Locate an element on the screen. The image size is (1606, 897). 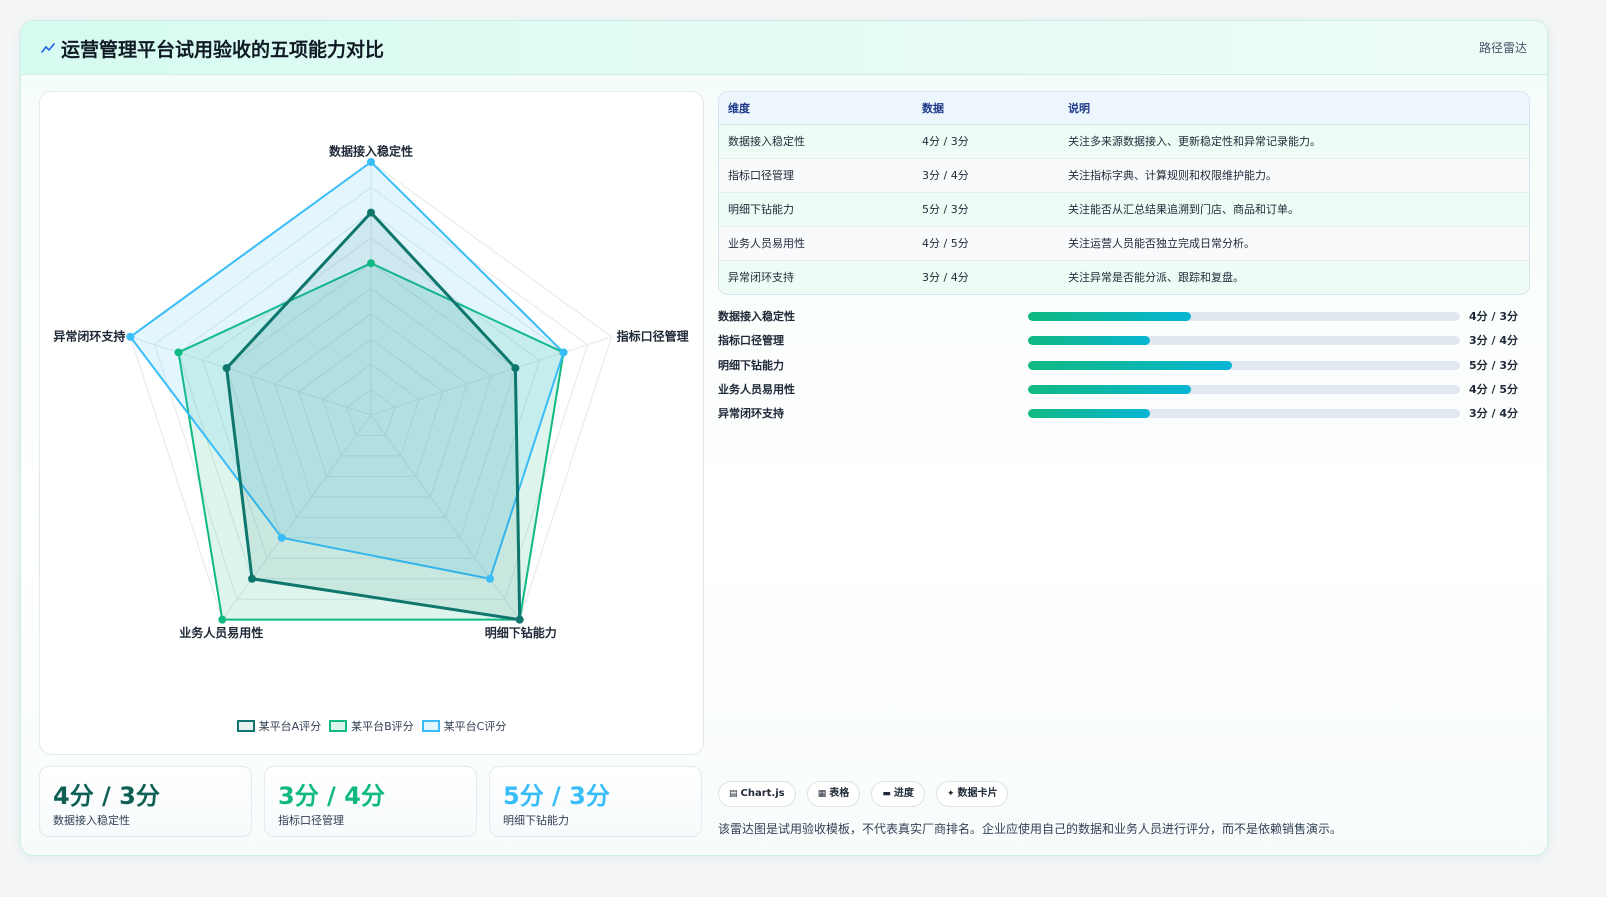
table-cell-dimension: 业务人员易用性 is located at coordinates (816, 243).